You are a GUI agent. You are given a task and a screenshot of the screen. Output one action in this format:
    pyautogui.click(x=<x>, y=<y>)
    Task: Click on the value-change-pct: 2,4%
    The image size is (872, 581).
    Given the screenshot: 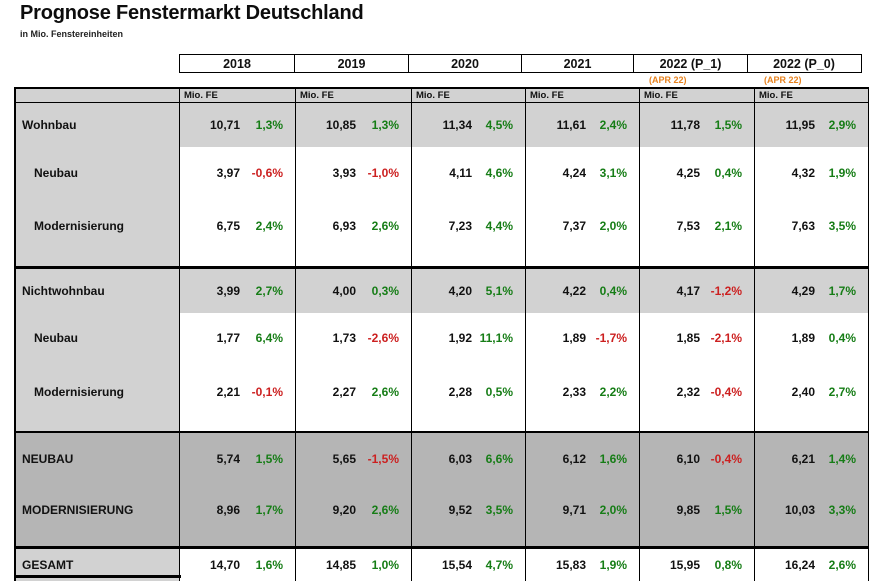 What is the action you would take?
    pyautogui.click(x=269, y=226)
    